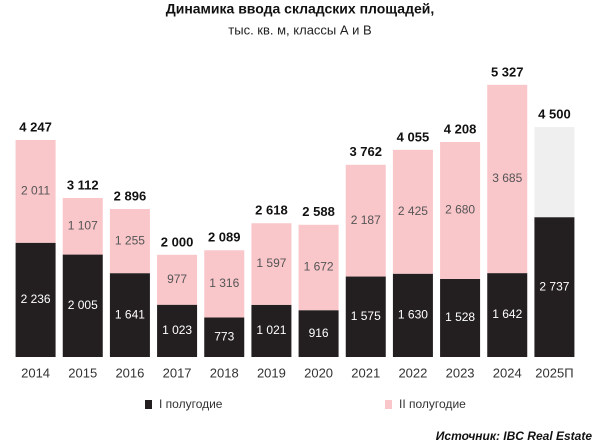 This screenshot has height=445, width=600. What do you see at coordinates (413, 136) in the screenshot?
I see `total-label: 4 055` at bounding box center [413, 136].